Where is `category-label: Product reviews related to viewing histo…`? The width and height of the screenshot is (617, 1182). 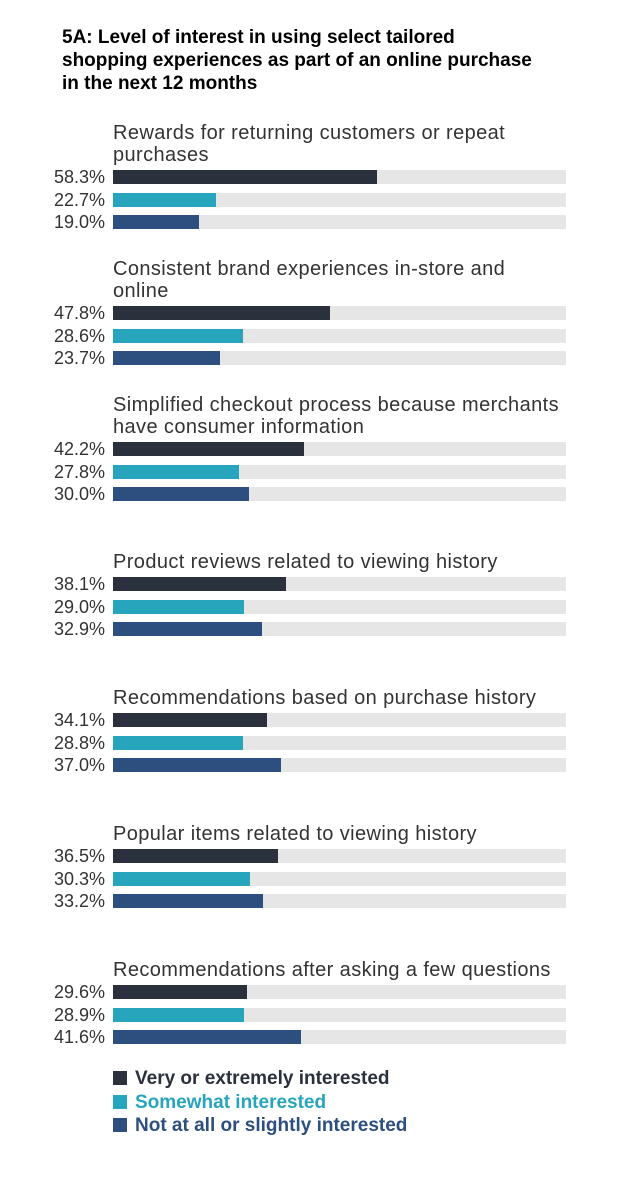
category-label: Product reviews related to viewing histo… is located at coordinates (305, 562).